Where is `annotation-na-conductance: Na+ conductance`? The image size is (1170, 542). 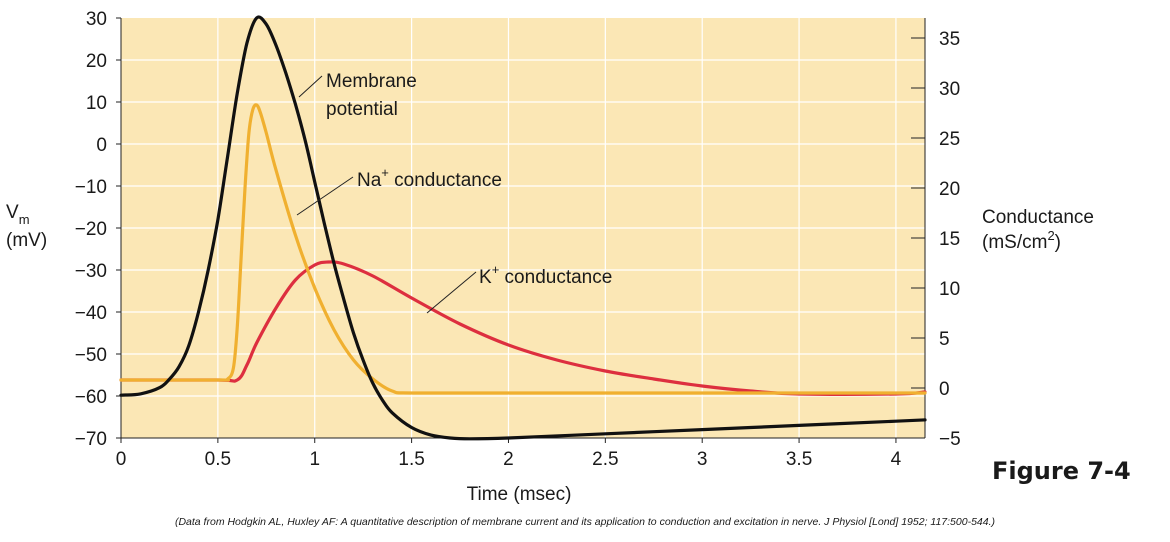 annotation-na-conductance: Na+ conductance is located at coordinates (429, 178).